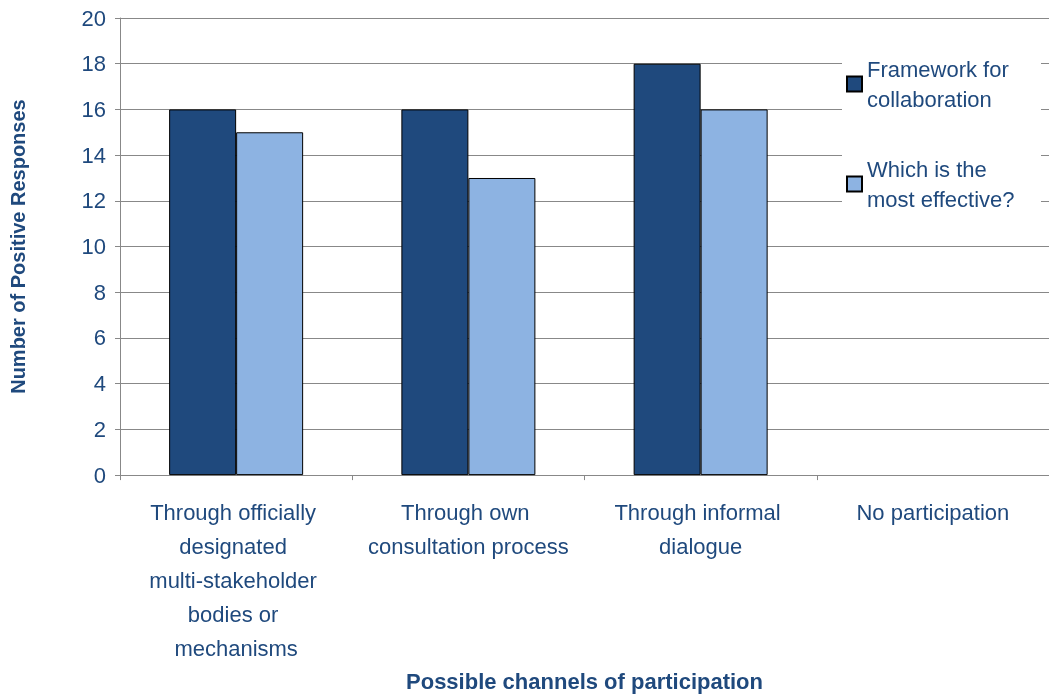 Image resolution: width=1049 pixels, height=697 pixels. What do you see at coordinates (941, 84) in the screenshot?
I see `legend-label: Framework for collaboration` at bounding box center [941, 84].